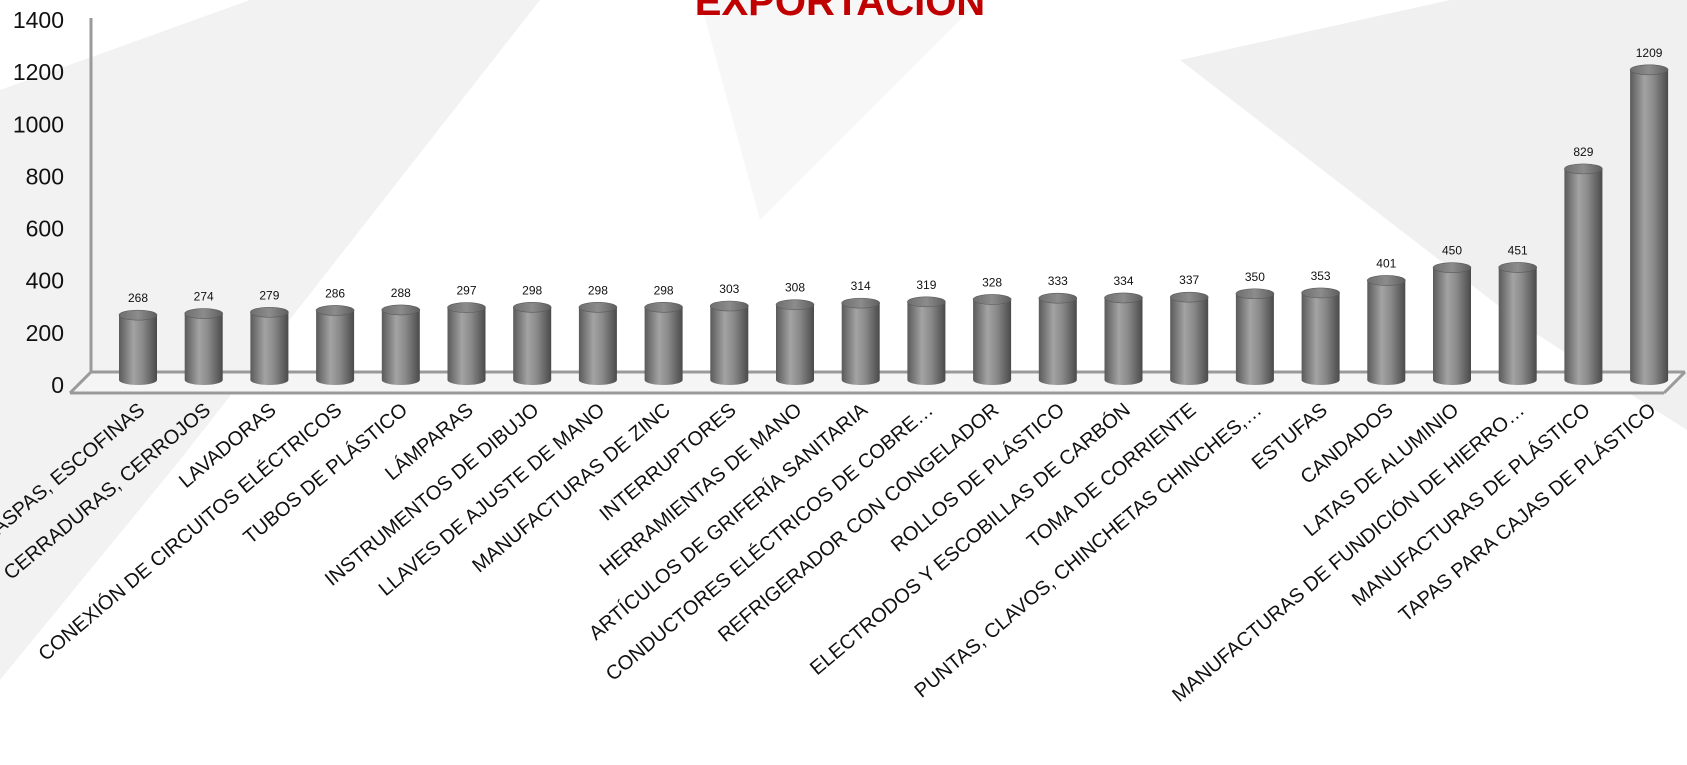  What do you see at coordinates (269, 295) in the screenshot?
I see `data-label: 279` at bounding box center [269, 295].